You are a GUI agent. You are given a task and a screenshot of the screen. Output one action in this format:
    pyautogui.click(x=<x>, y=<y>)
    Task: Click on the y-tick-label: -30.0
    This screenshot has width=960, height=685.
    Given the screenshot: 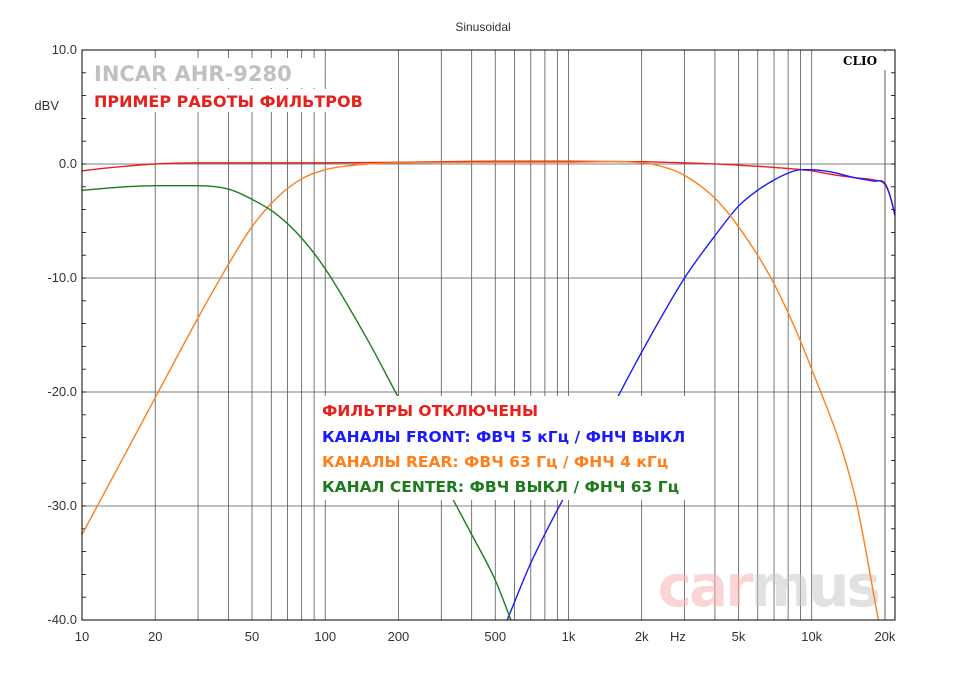 What is the action you would take?
    pyautogui.click(x=62, y=505)
    